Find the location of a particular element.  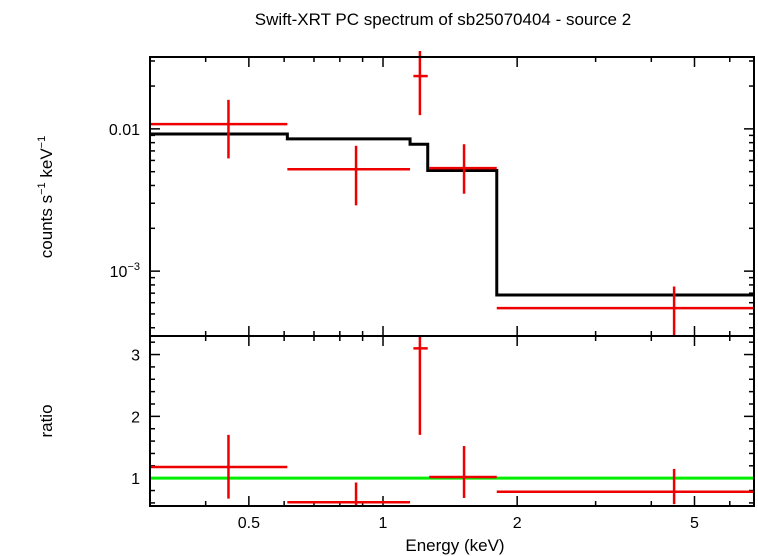

ratio-y-tick-labels: 1 2 3 is located at coordinates (135, 418).